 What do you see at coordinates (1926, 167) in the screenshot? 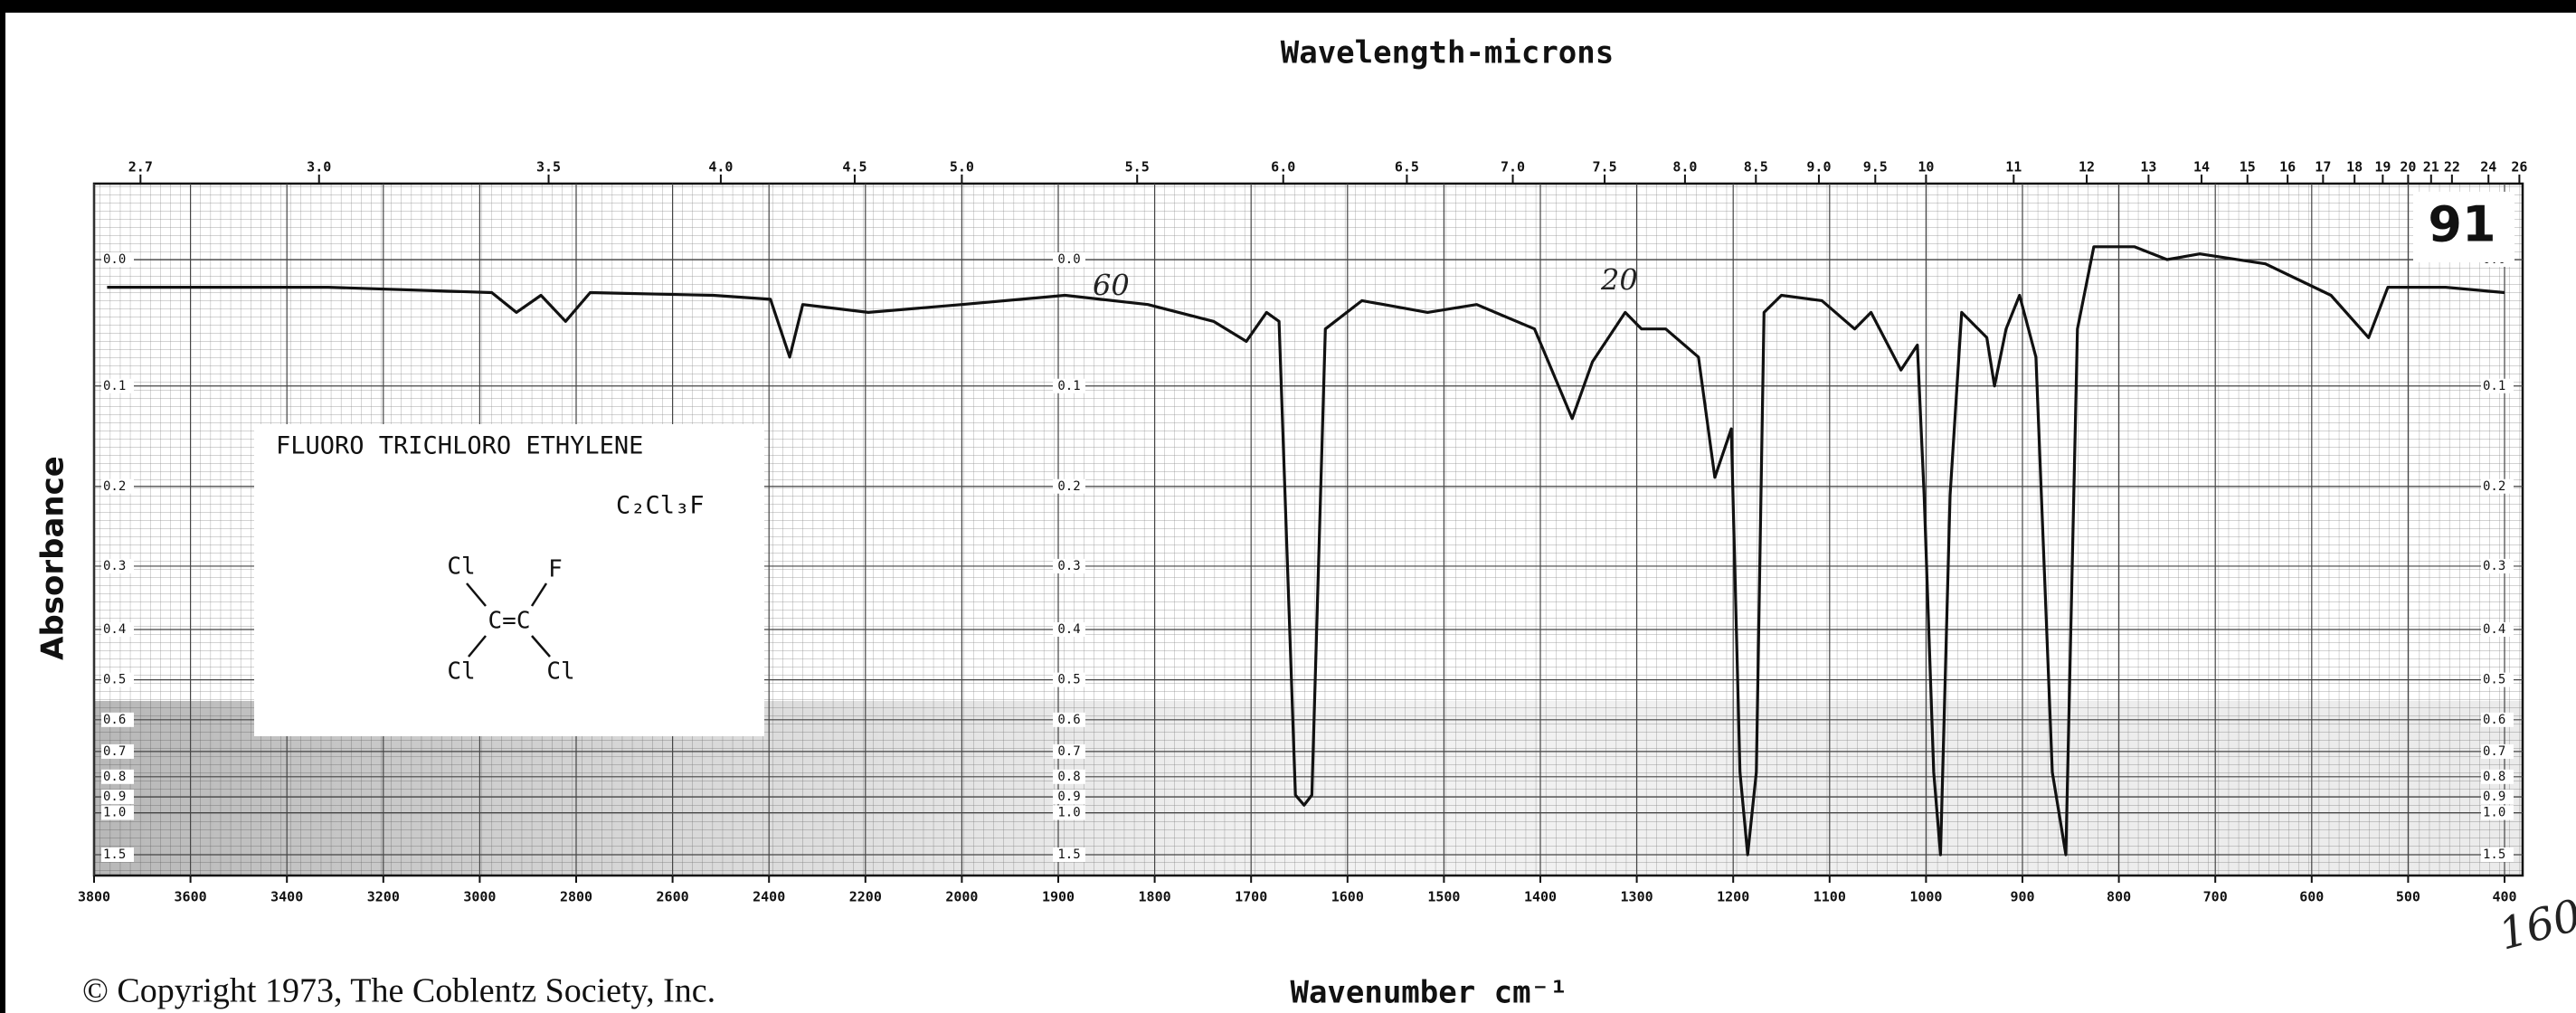
I see `x2-tick-label: 10` at bounding box center [1926, 167].